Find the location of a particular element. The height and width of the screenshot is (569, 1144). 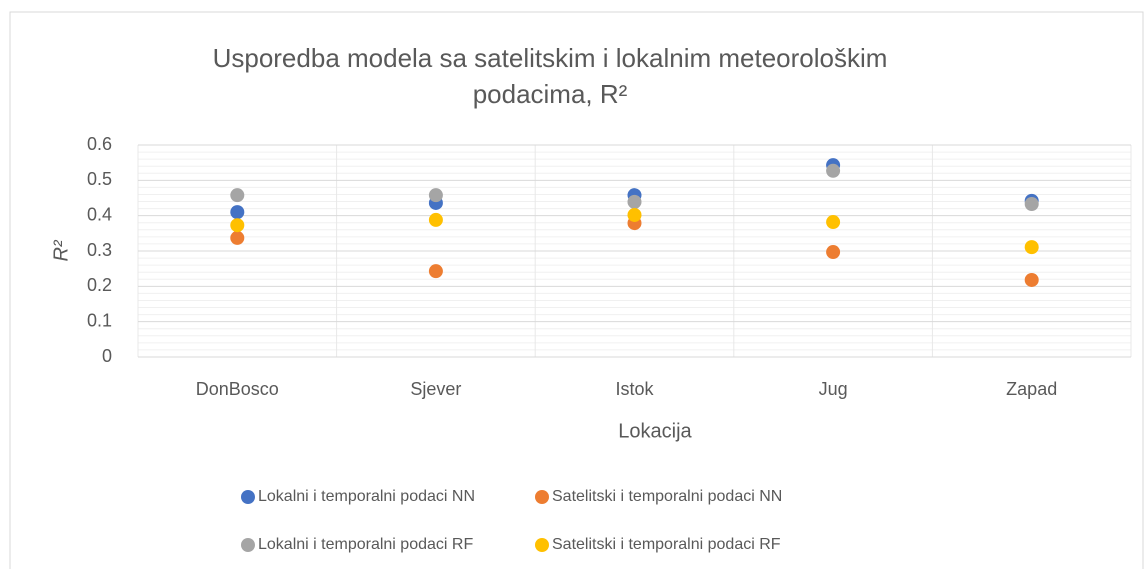

legend-label: Satelitski i temporalni podaci RF is located at coordinates (666, 544).